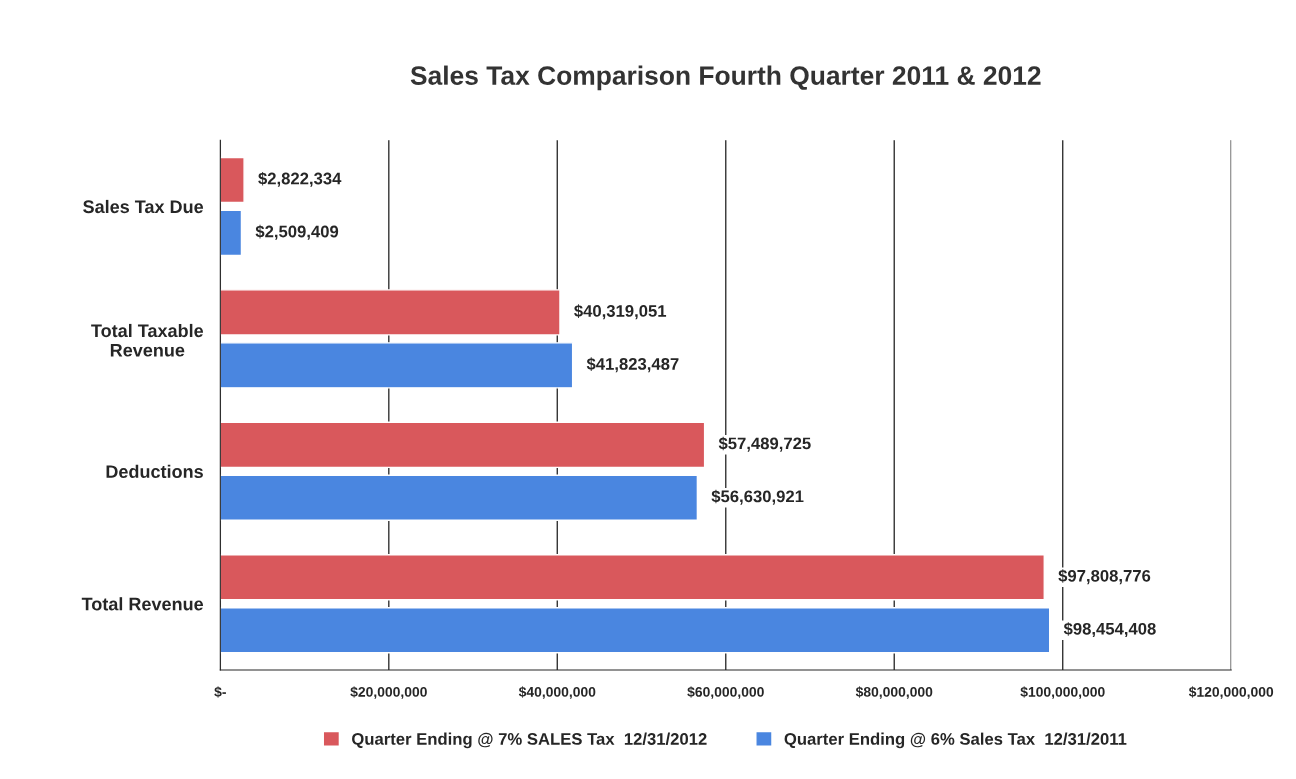  I want to click on x-tick-label: $60,000,000, so click(725, 692).